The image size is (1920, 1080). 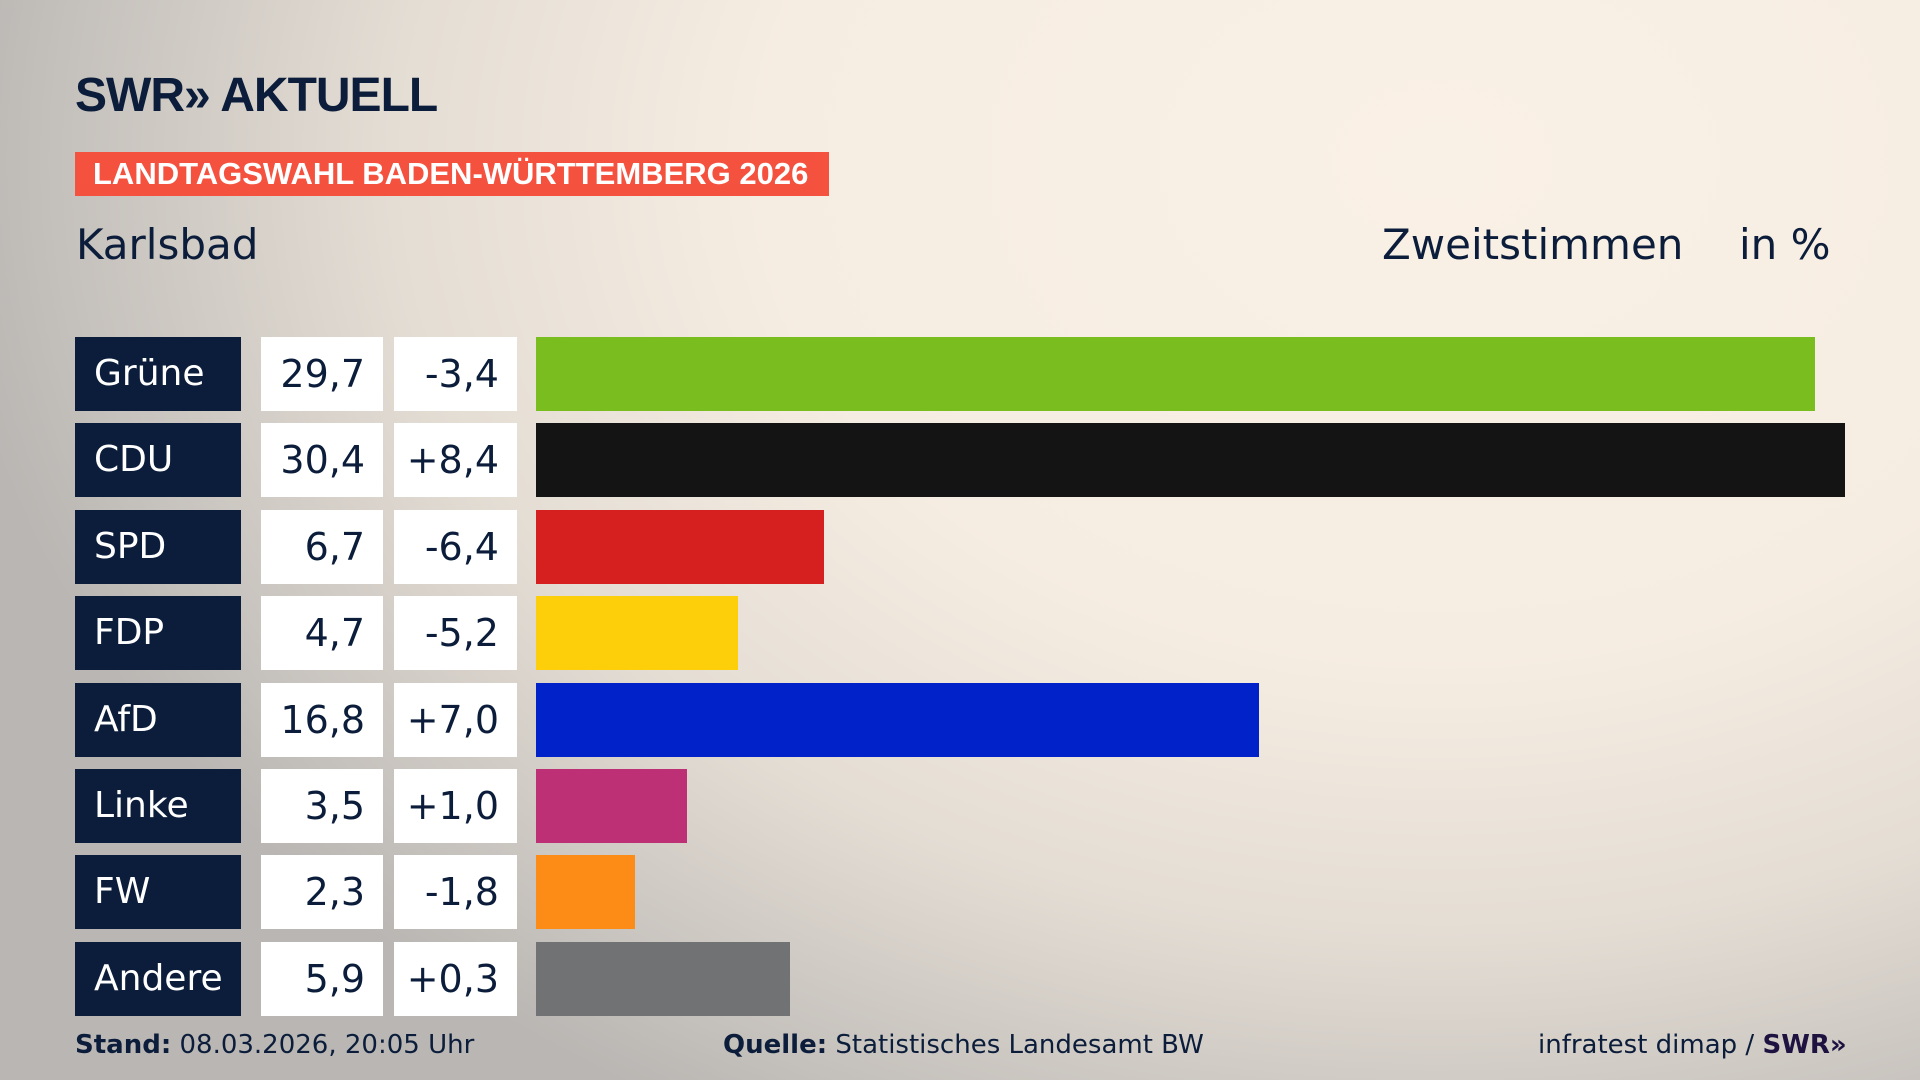 What do you see at coordinates (158, 719) in the screenshot?
I see `party-label: AfD` at bounding box center [158, 719].